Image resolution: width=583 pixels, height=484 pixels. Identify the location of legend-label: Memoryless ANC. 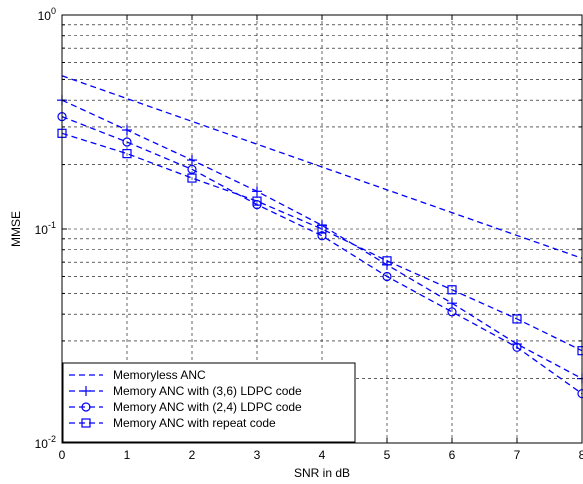
(159, 375).